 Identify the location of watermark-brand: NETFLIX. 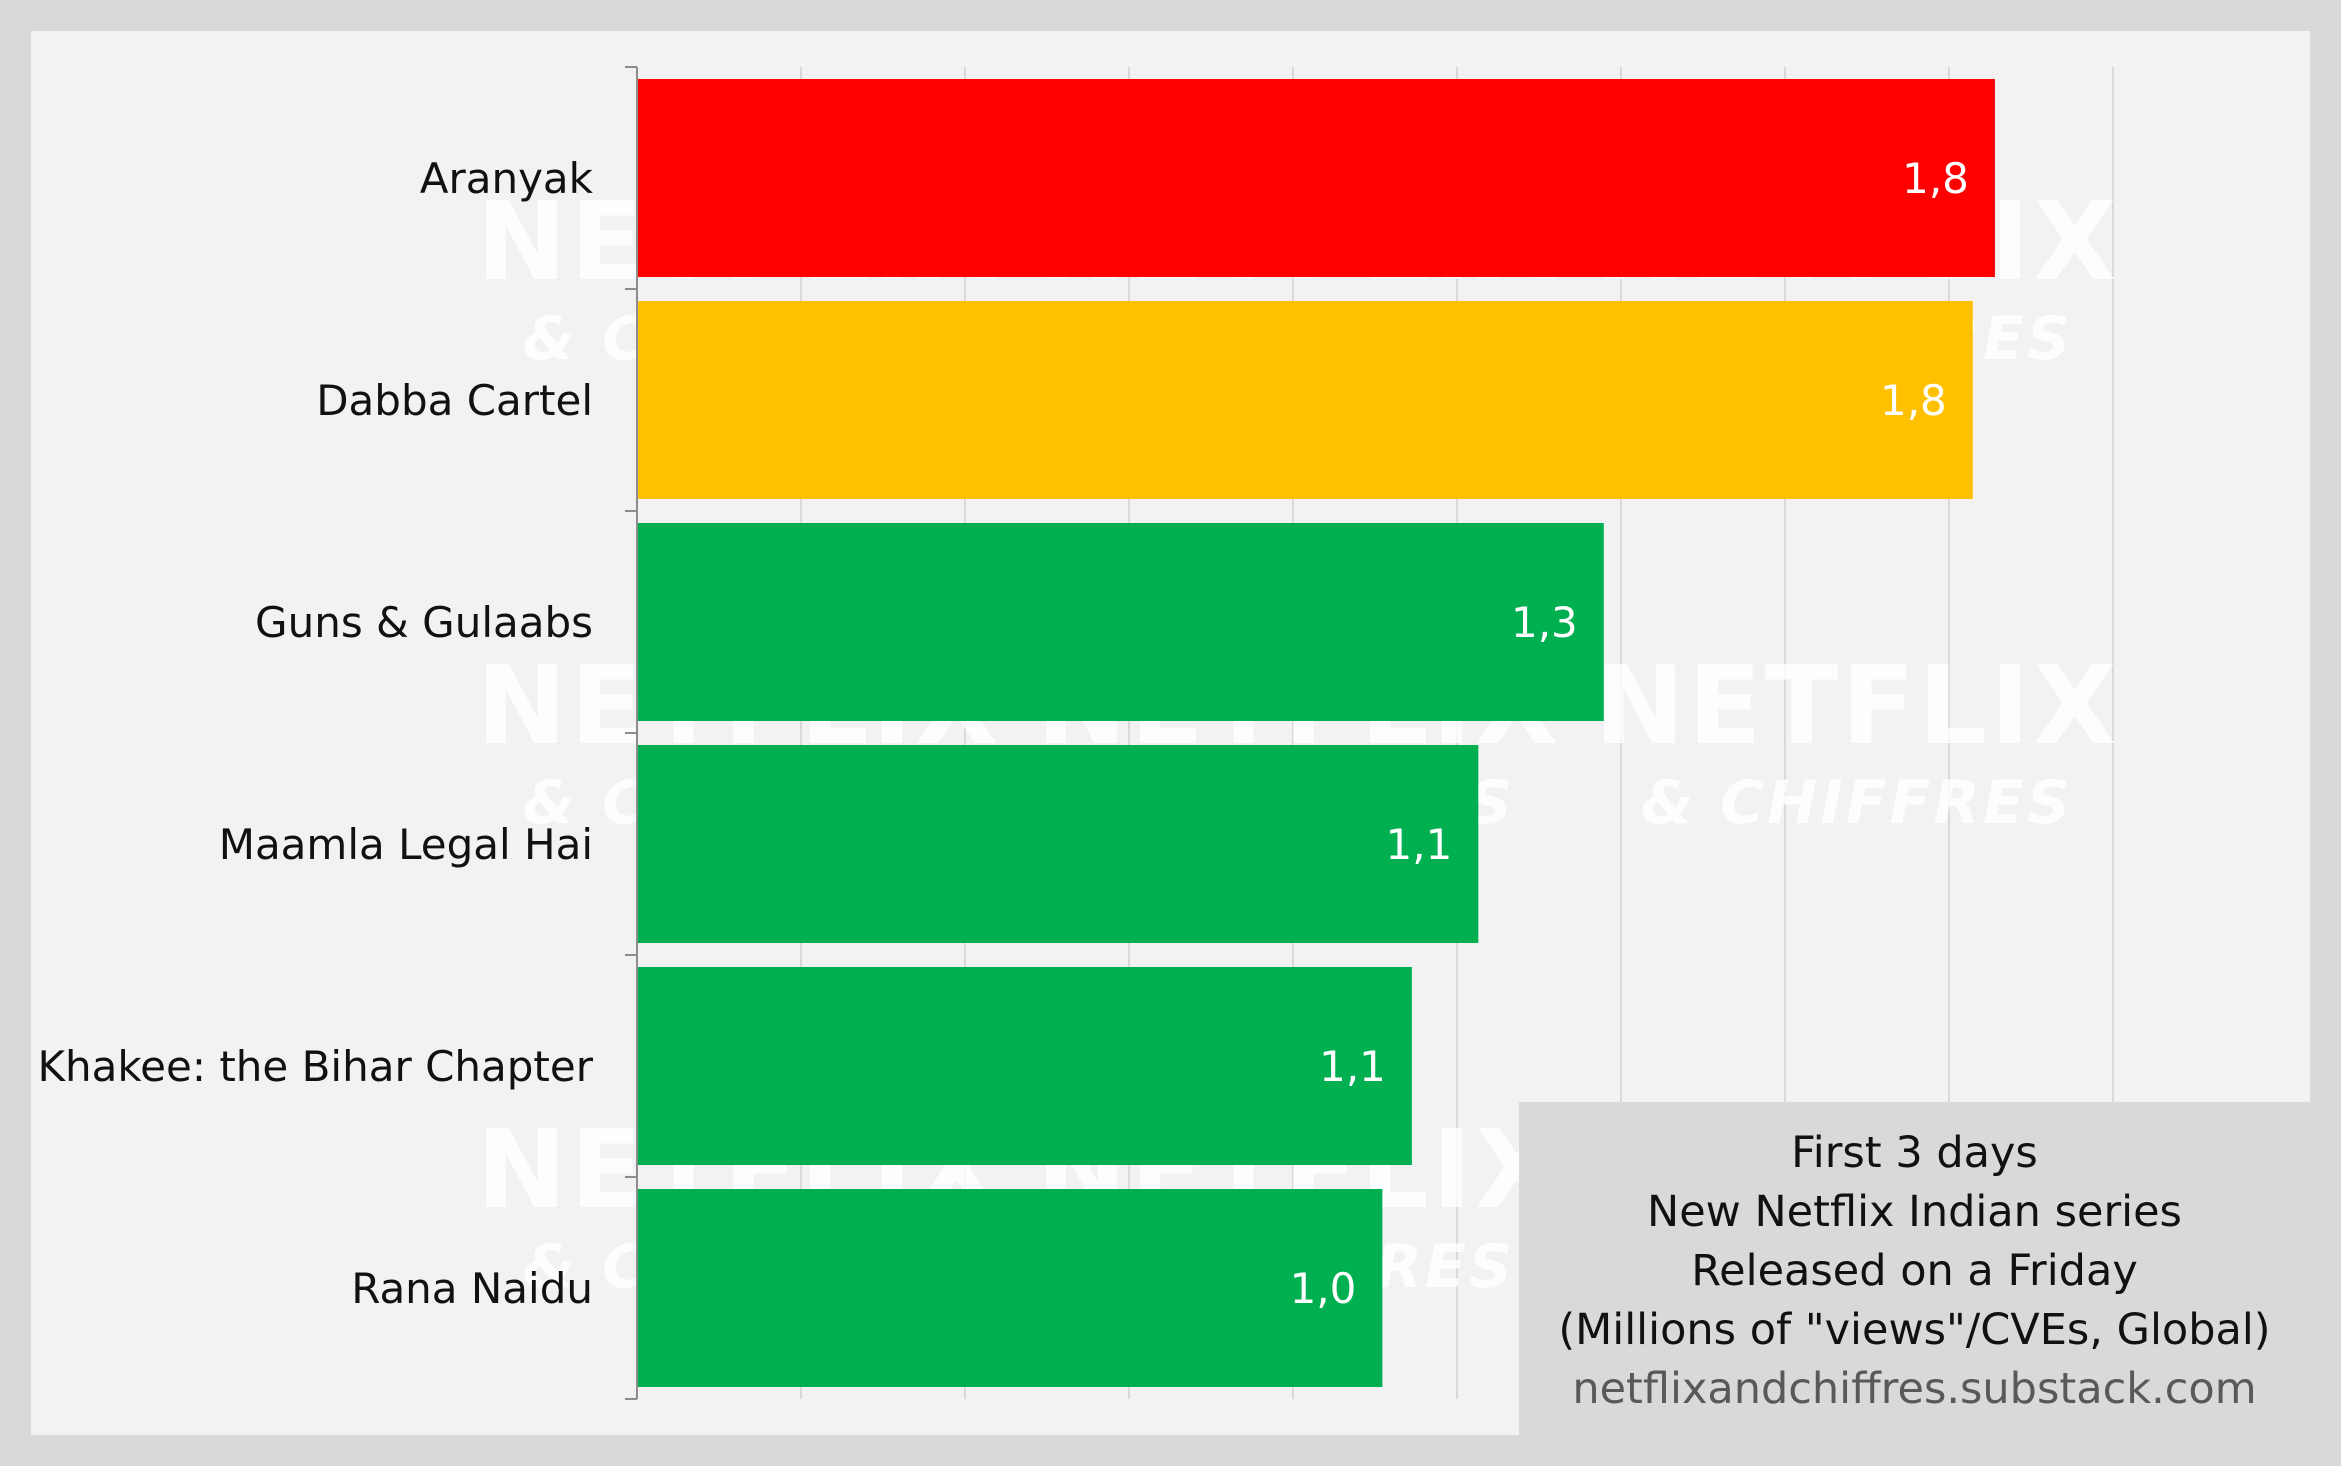
(1857, 706).